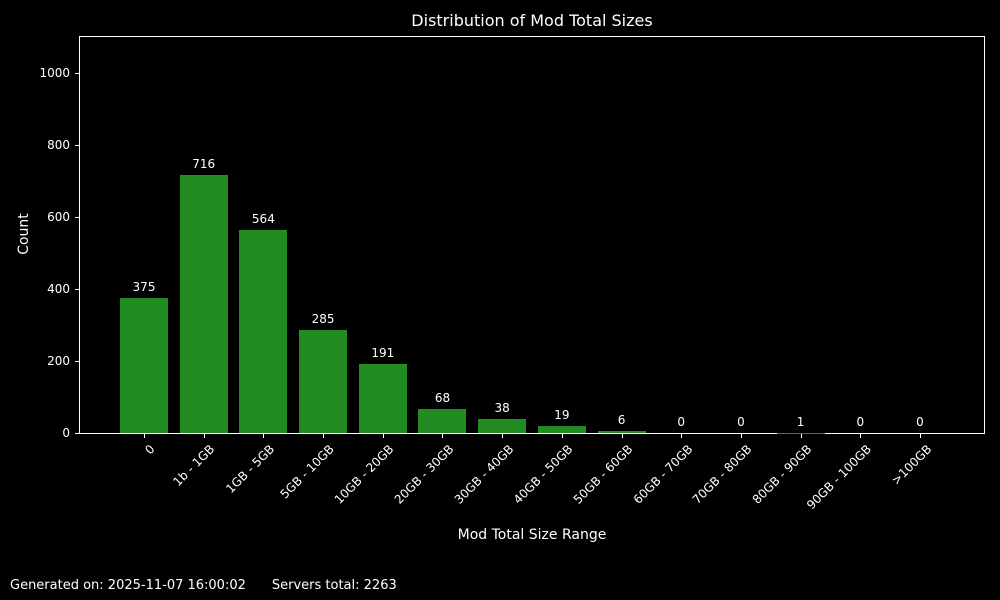 This screenshot has width=1000, height=600. I want to click on bar-value-label: 38, so click(502, 408).